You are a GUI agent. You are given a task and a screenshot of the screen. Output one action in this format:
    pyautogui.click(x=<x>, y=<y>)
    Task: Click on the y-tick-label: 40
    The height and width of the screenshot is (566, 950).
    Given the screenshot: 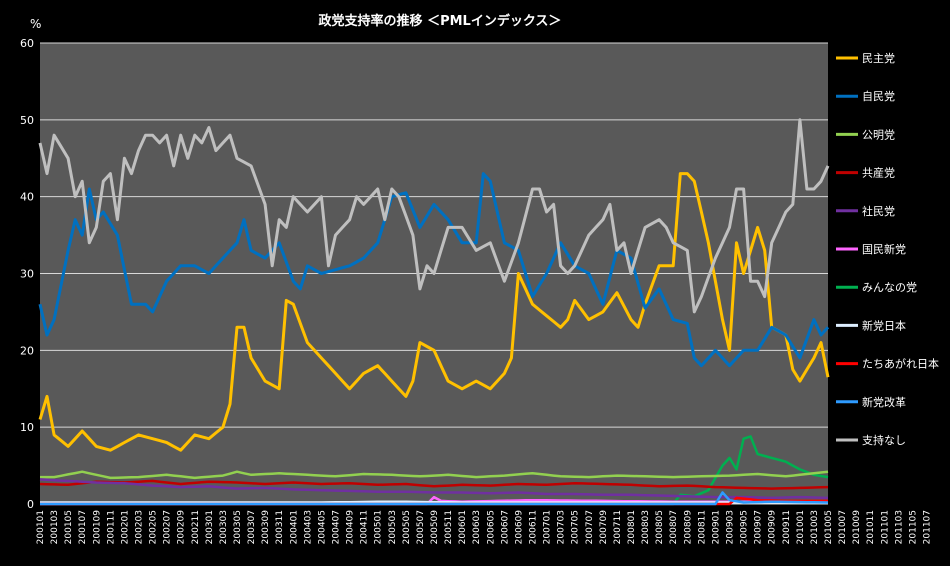 What is the action you would take?
    pyautogui.click(x=27, y=197)
    